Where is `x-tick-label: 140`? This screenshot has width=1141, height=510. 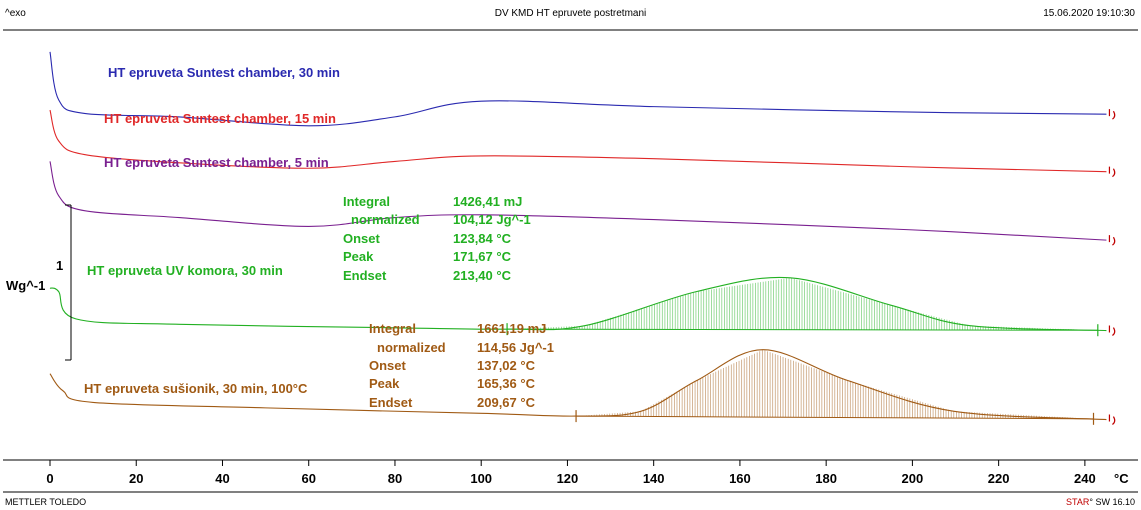
x-tick-label: 140 is located at coordinates (654, 478).